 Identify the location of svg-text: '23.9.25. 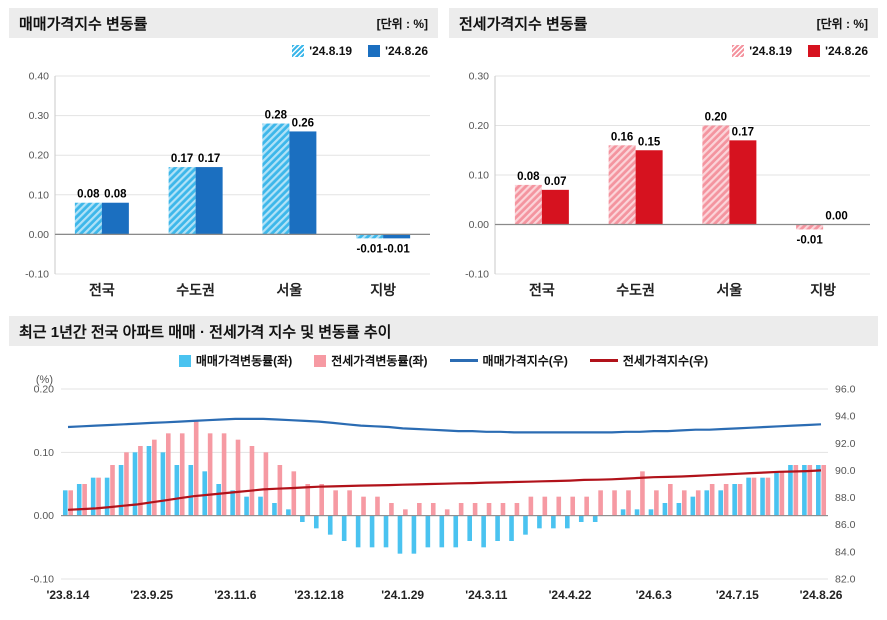
(151, 595).